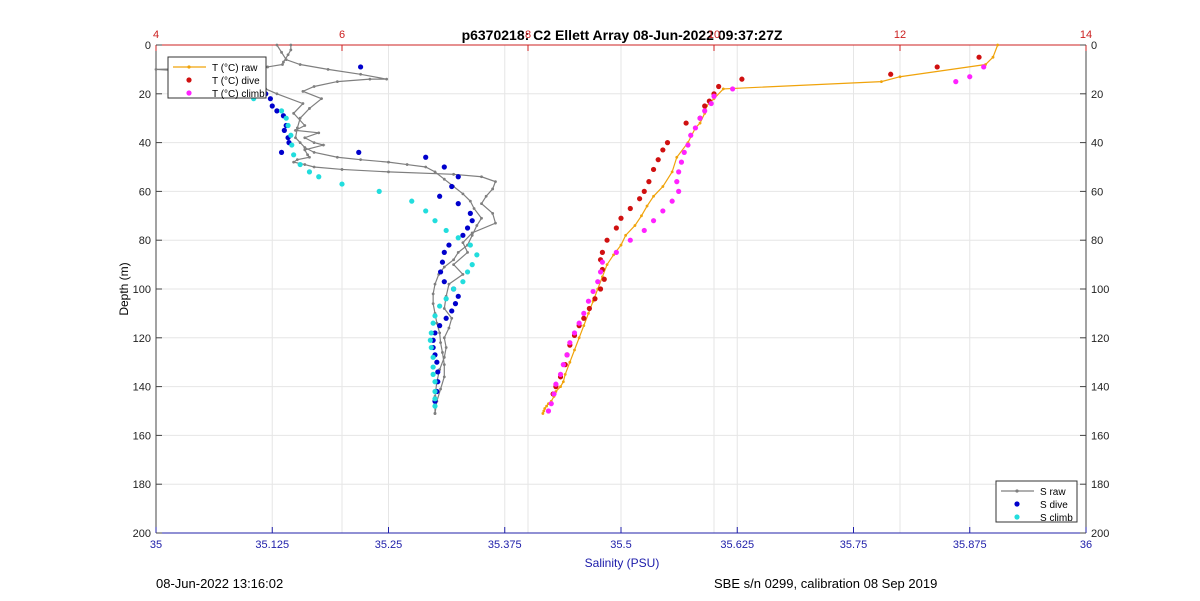  What do you see at coordinates (145, 241) in the screenshot?
I see `y-tick-label: 80` at bounding box center [145, 241].